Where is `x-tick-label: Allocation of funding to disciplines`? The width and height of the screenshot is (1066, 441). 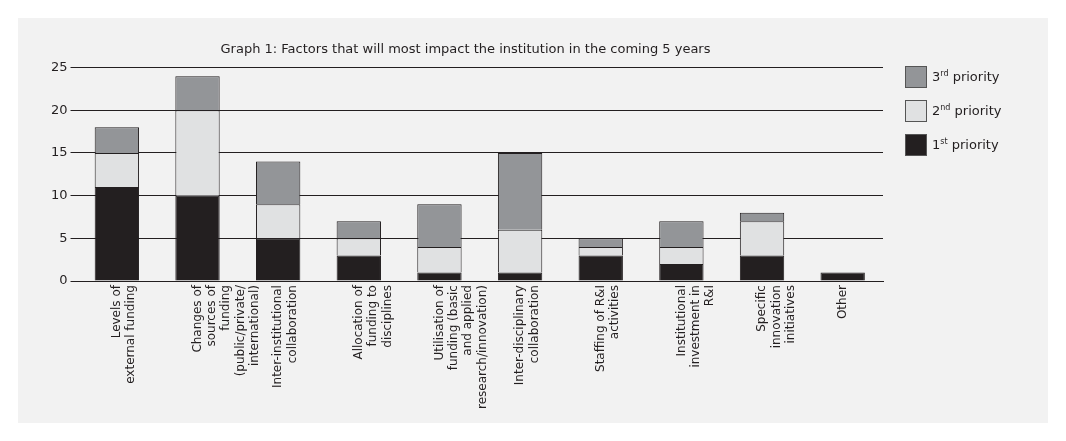
x-tick-label: Allocation of funding to disciplines is located at coordinates (372, 322).